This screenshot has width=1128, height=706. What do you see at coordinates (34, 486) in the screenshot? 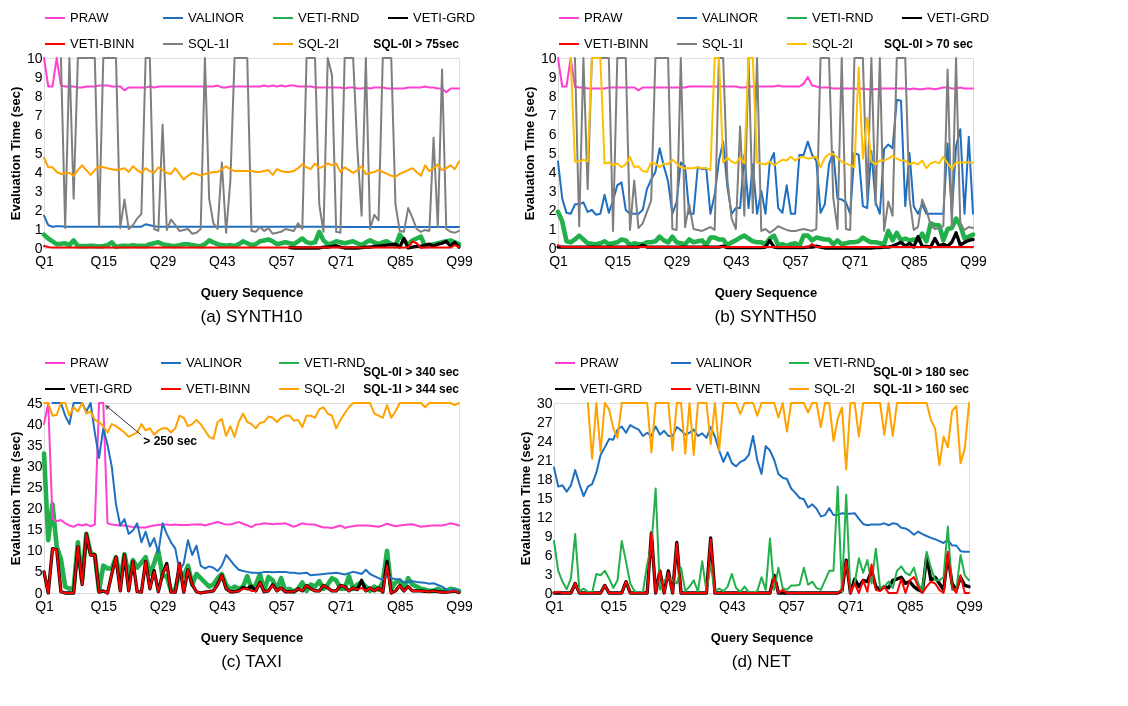
I see `y-tick-label: 25` at bounding box center [34, 486].